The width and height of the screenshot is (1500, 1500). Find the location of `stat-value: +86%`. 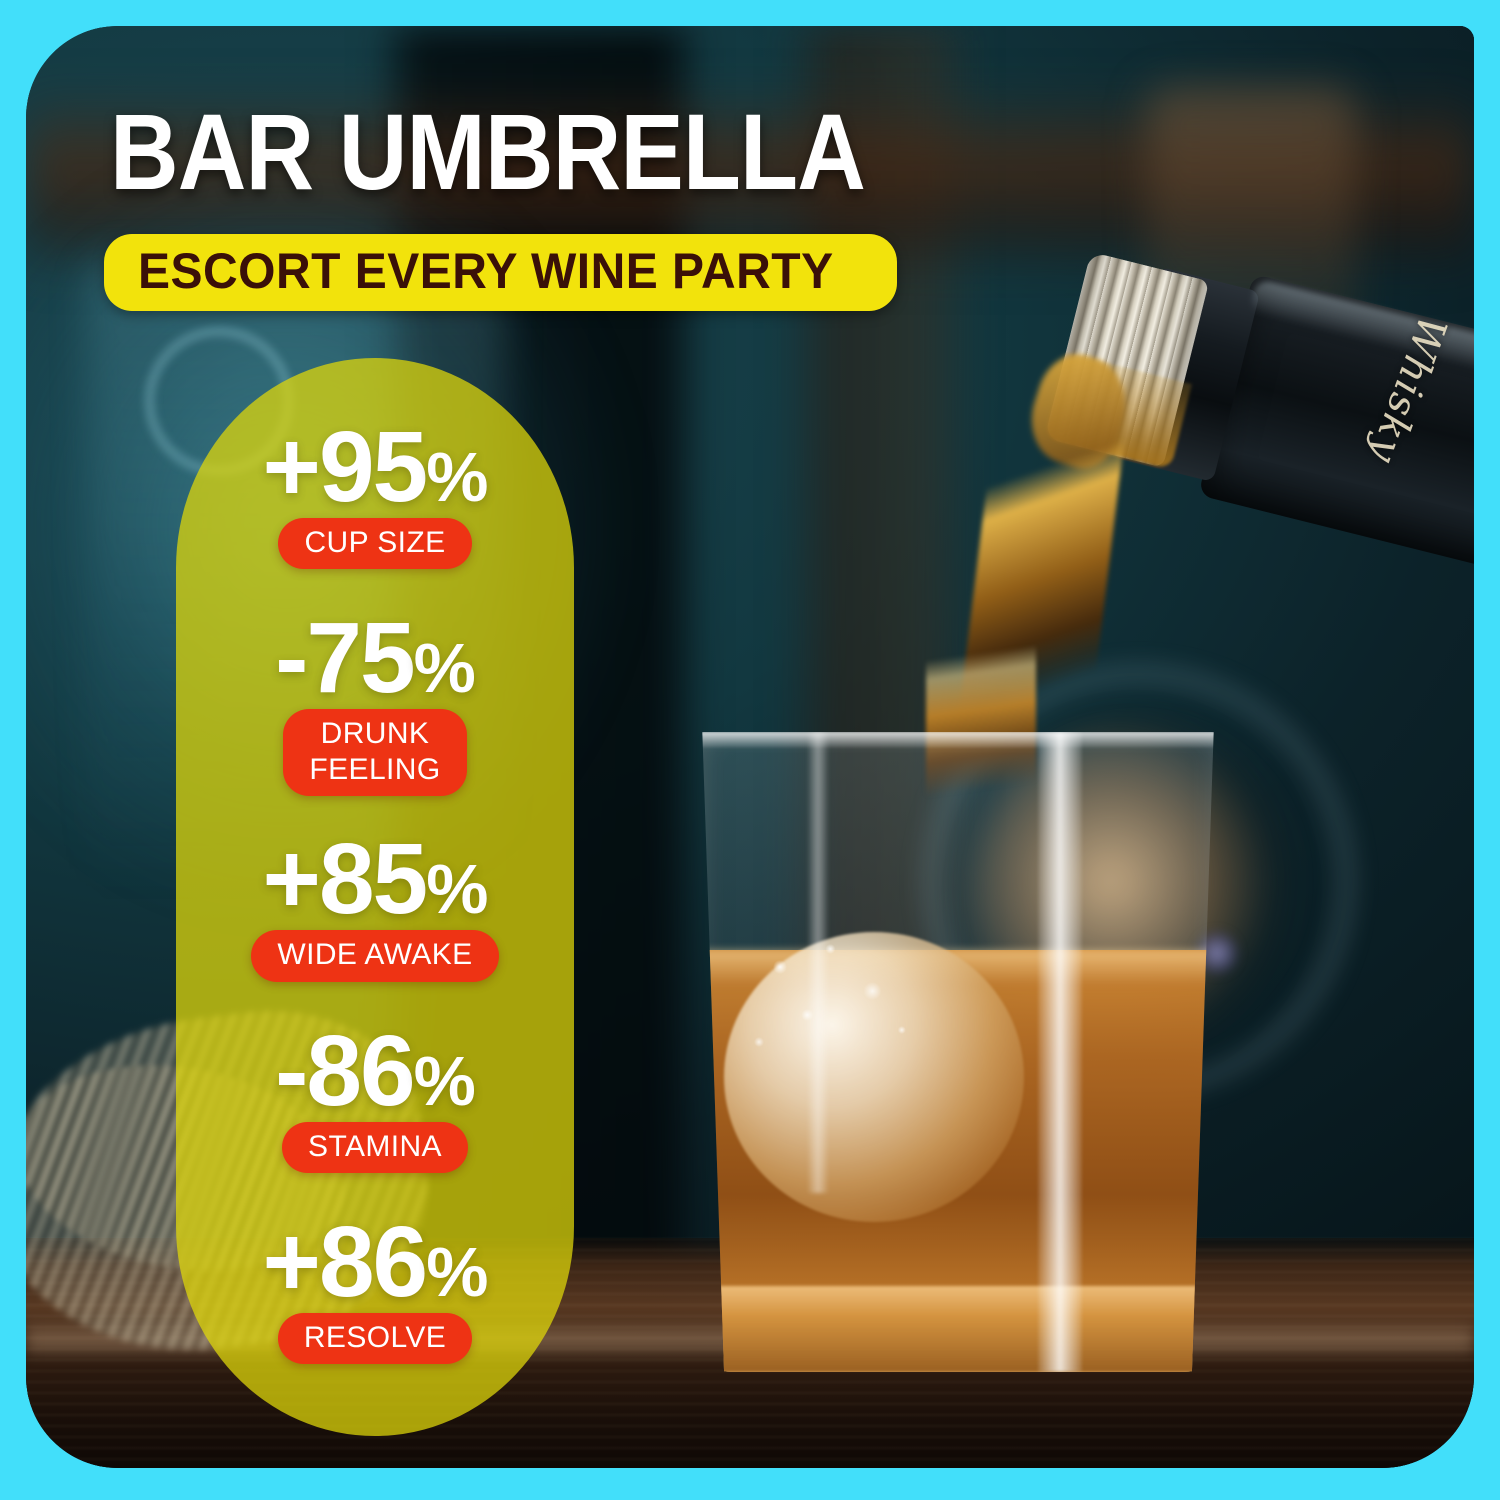

stat-value: +86% is located at coordinates (375, 1261).